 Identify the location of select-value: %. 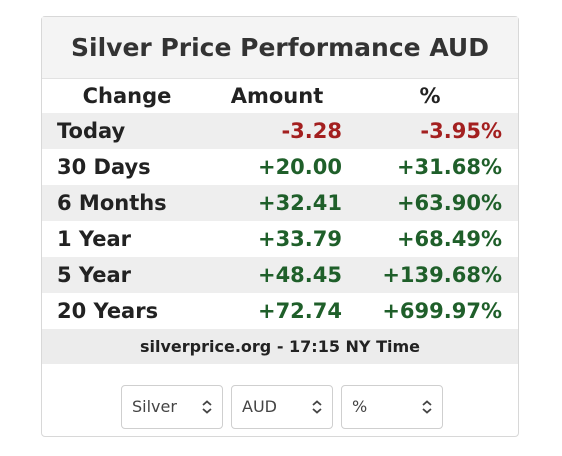
(360, 406).